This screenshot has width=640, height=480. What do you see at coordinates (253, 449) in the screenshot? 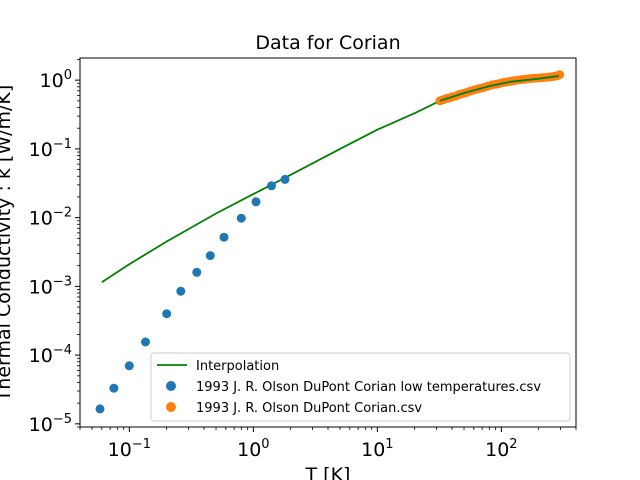
I see `x-tick-label: 10⁰` at bounding box center [253, 449].